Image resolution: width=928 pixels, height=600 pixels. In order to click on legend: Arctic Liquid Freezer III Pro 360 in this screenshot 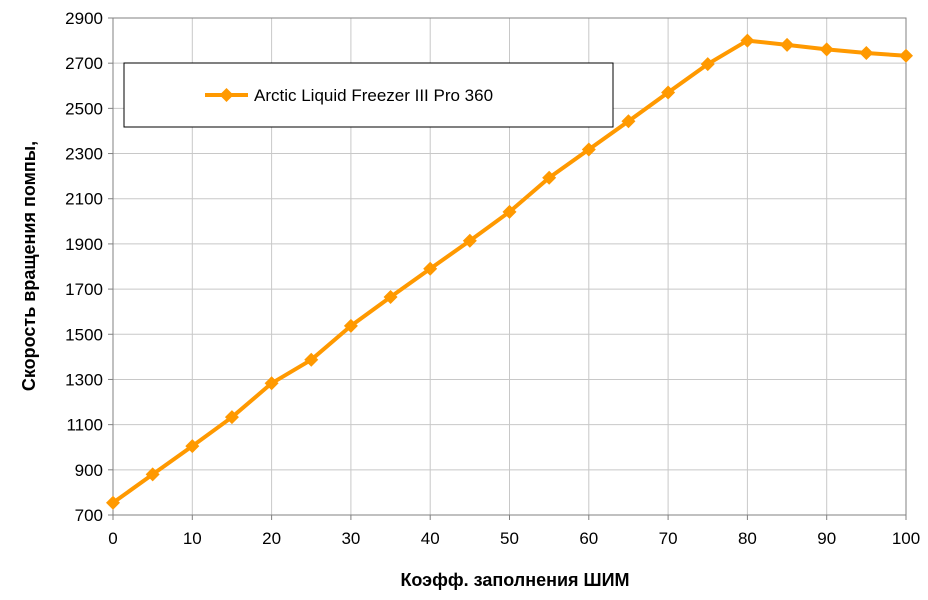, I will do `click(368, 95)`.